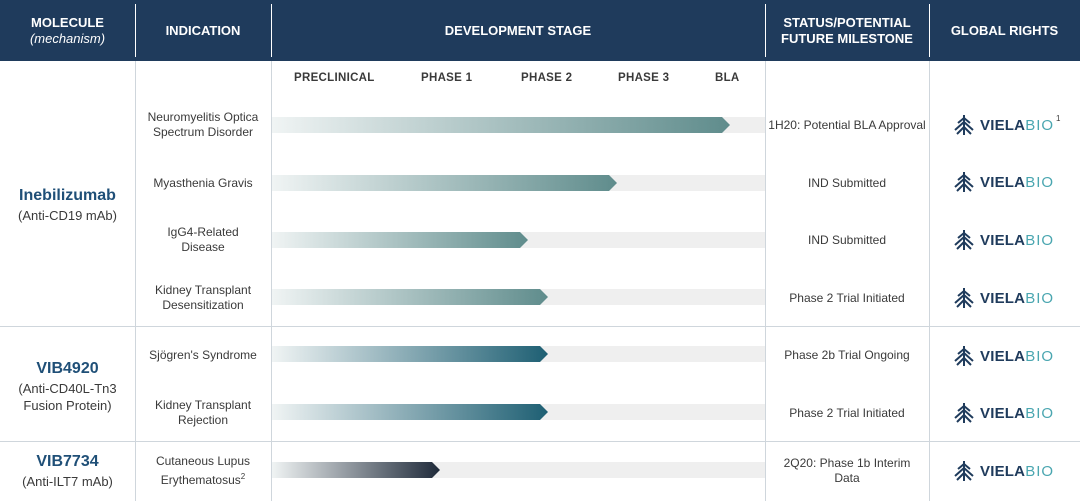 This screenshot has height=501, width=1080. I want to click on status-cell: 1H20: Potential BLA Approval, so click(847, 125).